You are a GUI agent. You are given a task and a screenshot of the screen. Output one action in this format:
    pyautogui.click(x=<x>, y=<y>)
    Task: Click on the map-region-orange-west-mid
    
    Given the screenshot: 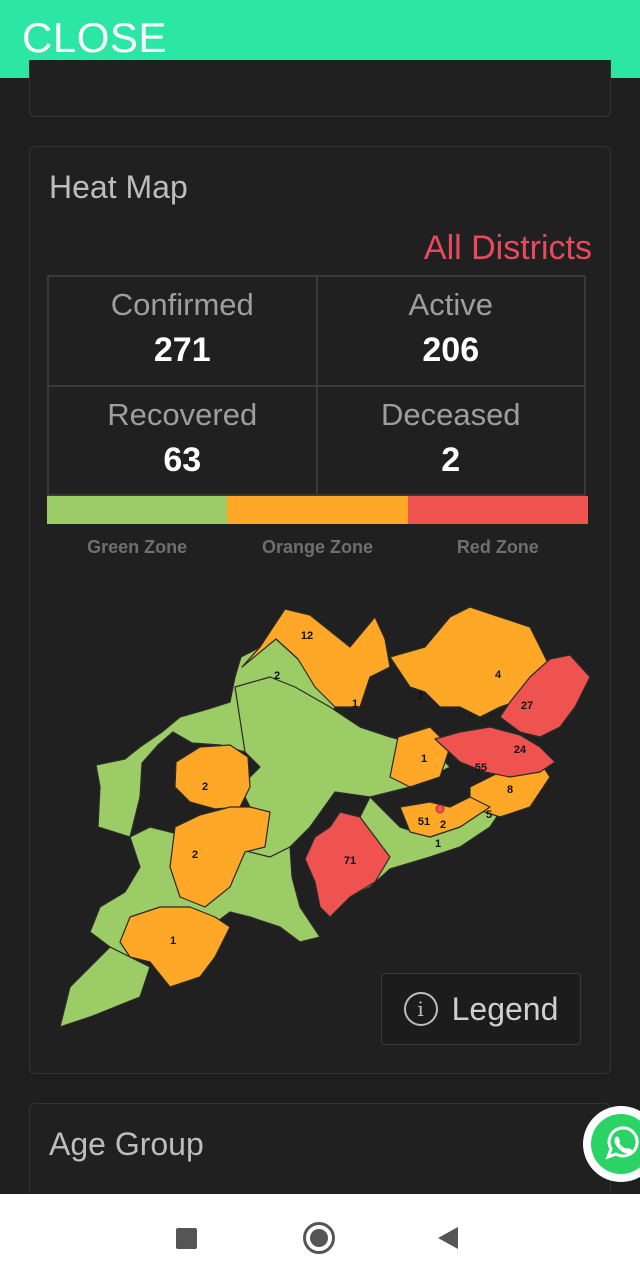 What is the action you would take?
    pyautogui.click(x=220, y=857)
    